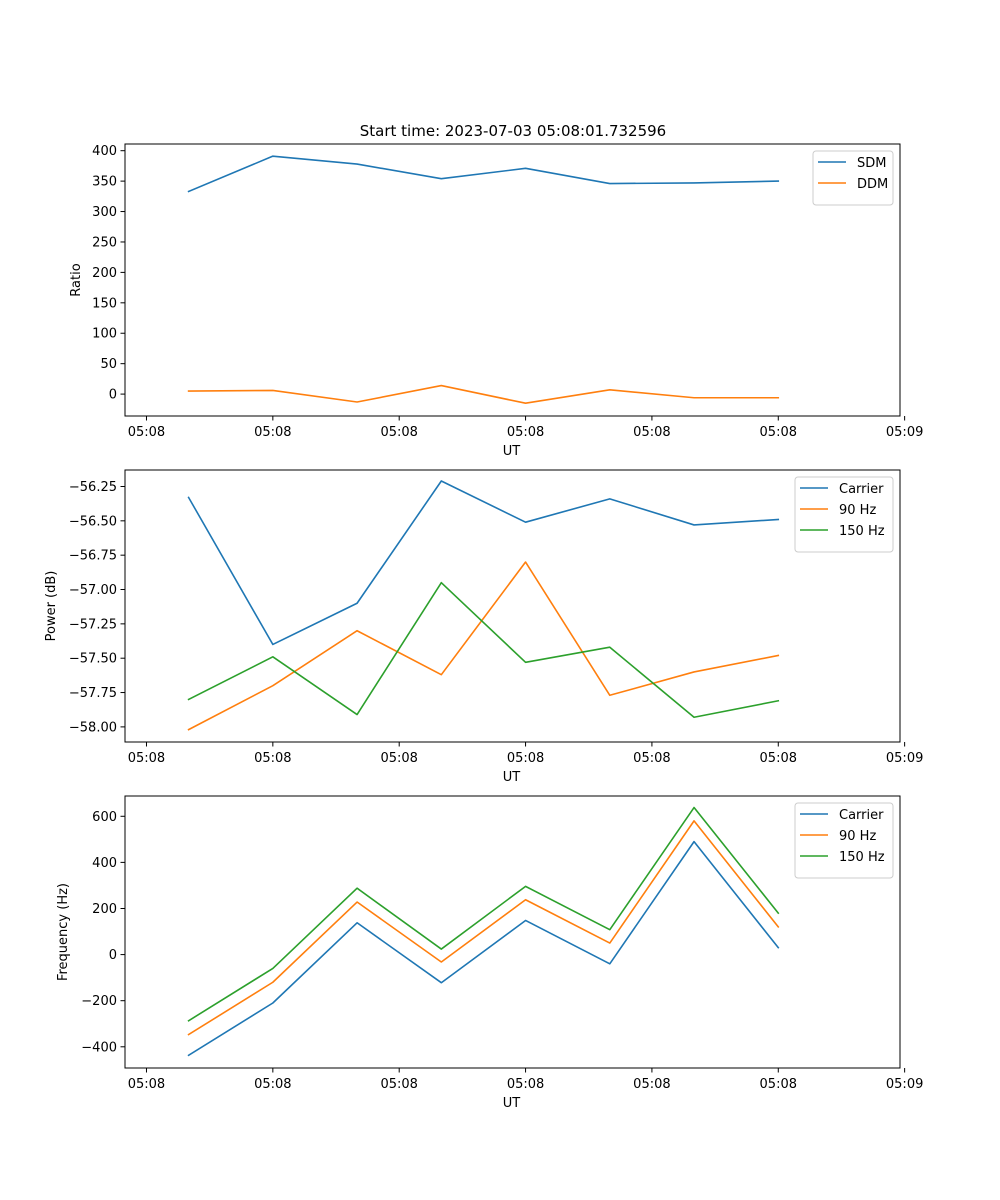 The height and width of the screenshot is (1200, 1000). Describe the element at coordinates (93, 693) in the screenshot. I see `y-tick-label: −57.75` at that location.